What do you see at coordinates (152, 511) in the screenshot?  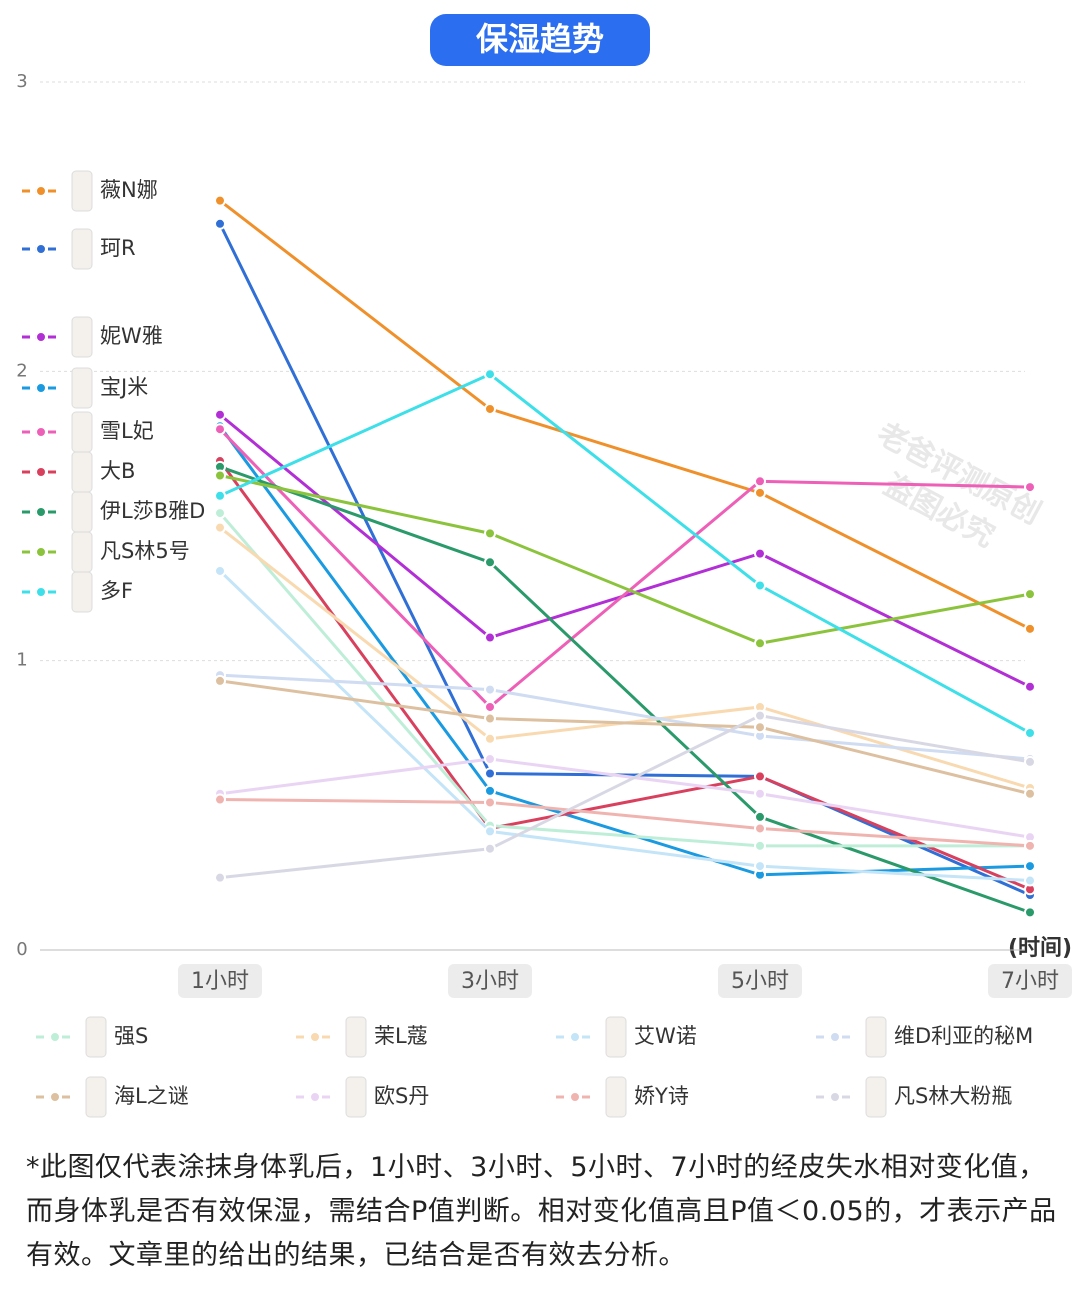 I see `legend-label: 伊L莎B雅D` at bounding box center [152, 511].